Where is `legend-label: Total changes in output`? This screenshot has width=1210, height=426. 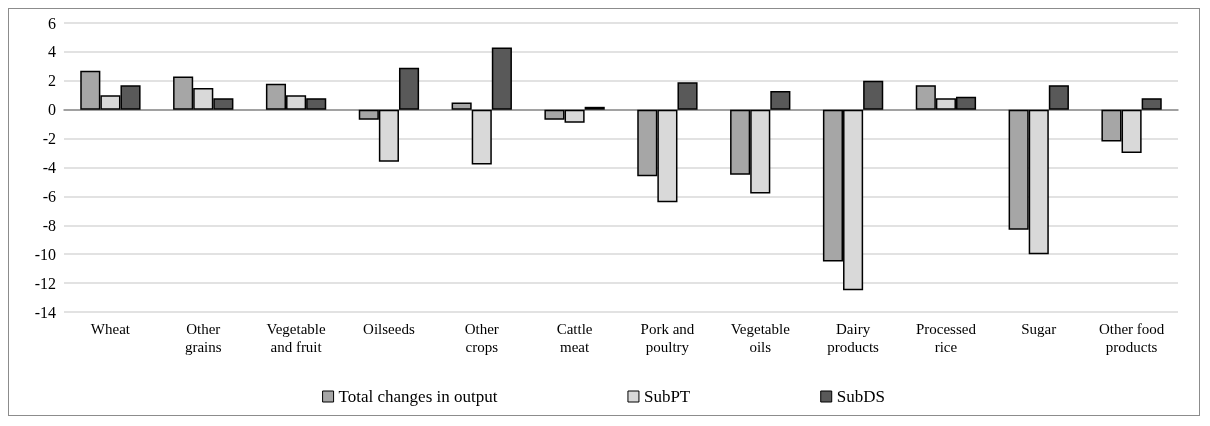
legend-label: Total changes in output is located at coordinates (418, 396).